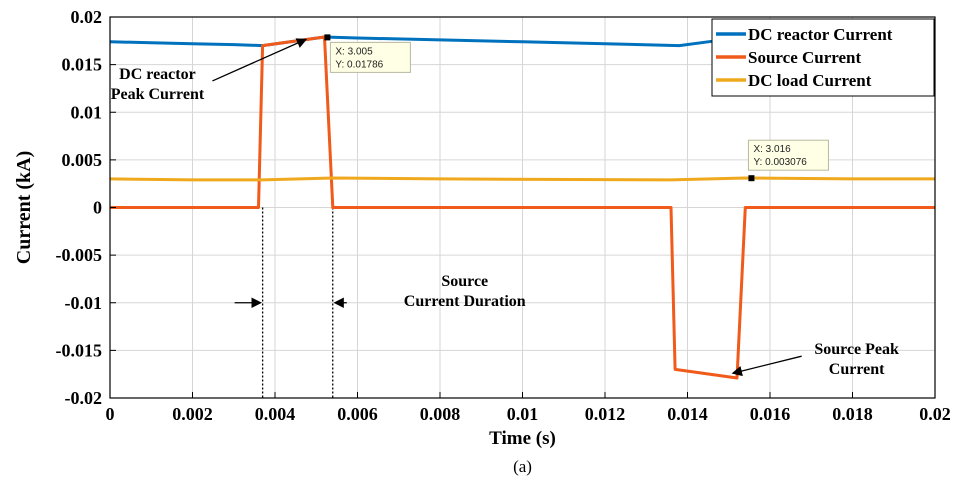  What do you see at coordinates (523, 414) in the screenshot?
I see `x-tick-label: 0.01` at bounding box center [523, 414].